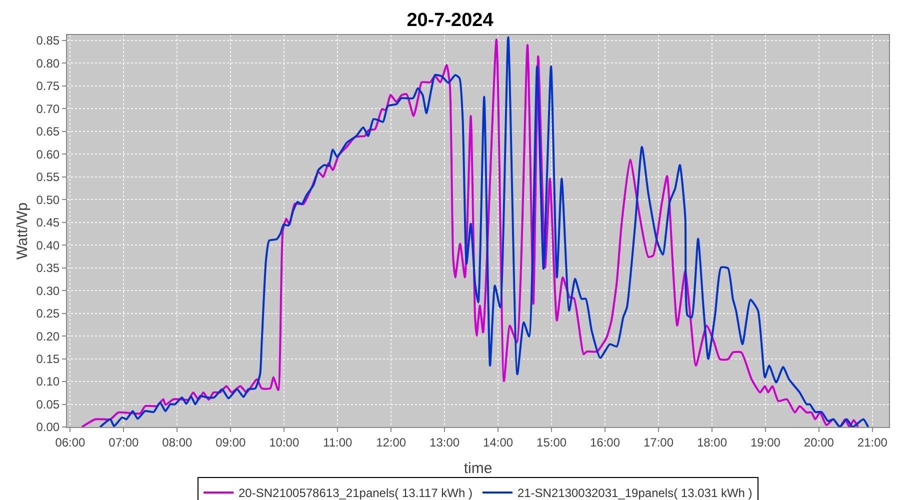 The height and width of the screenshot is (500, 900). I want to click on x-tick-label: 09:00, so click(231, 442).